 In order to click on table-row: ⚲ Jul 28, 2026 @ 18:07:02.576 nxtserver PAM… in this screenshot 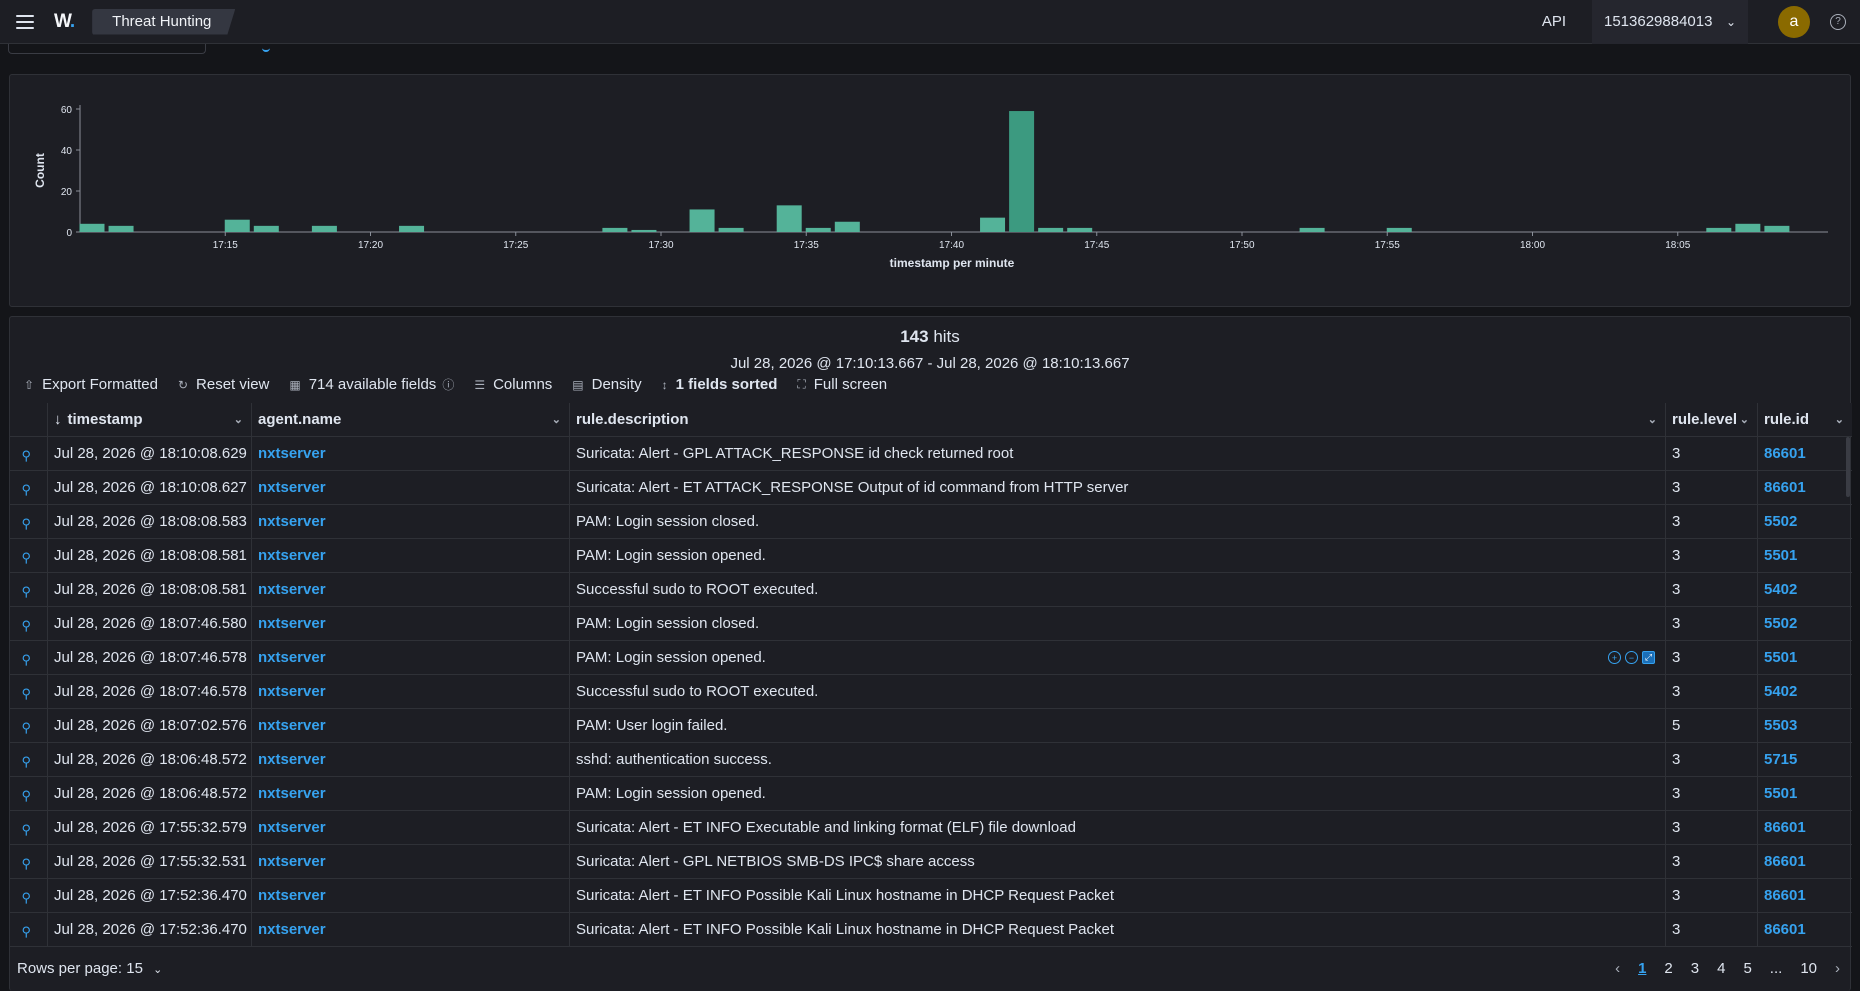, I will do `click(931, 726)`.